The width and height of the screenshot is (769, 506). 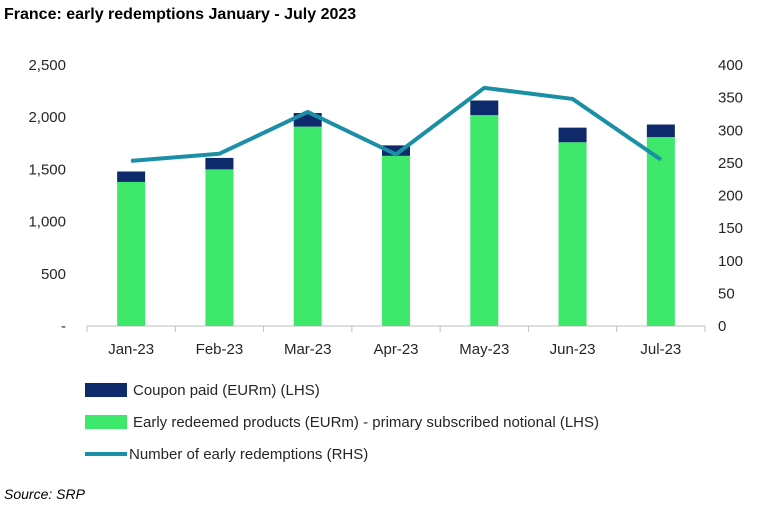 What do you see at coordinates (722, 326) in the screenshot?
I see `right-axis-tick-label: 0` at bounding box center [722, 326].